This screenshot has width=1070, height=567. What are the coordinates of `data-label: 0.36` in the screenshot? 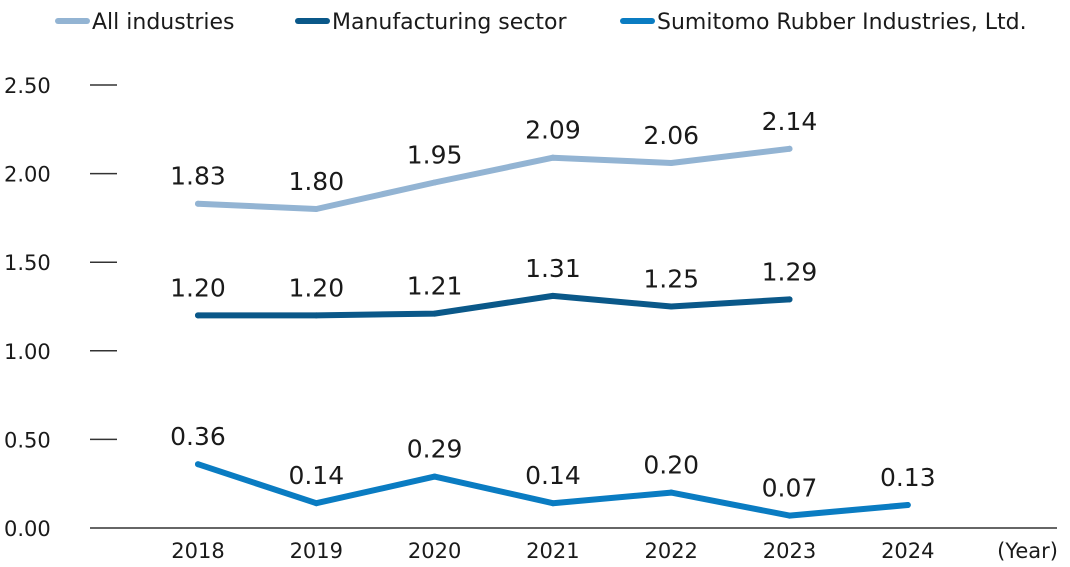 It's located at (198, 436).